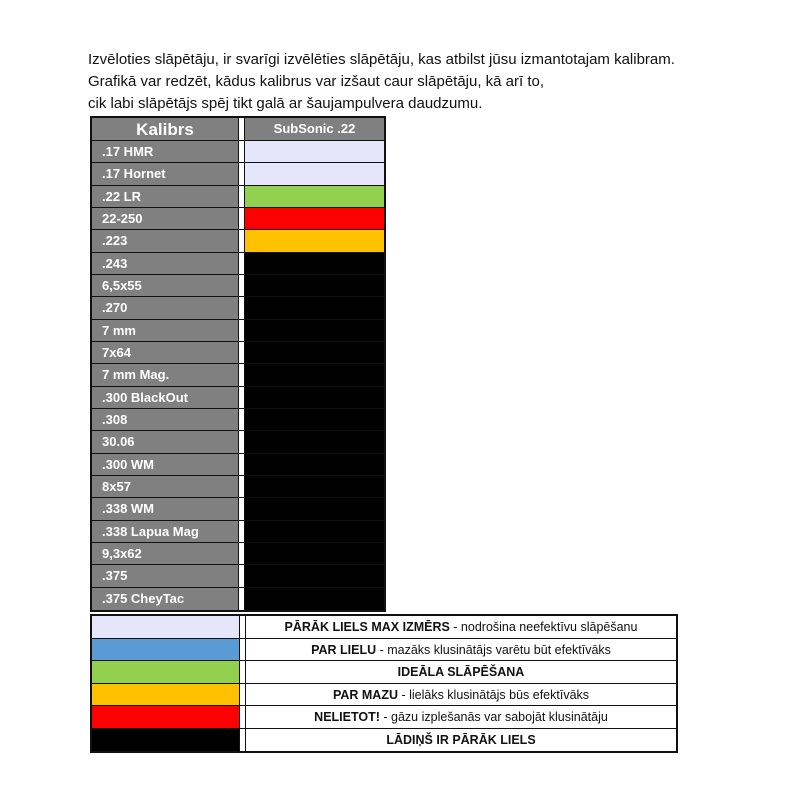 Image resolution: width=800 pixels, height=800 pixels. What do you see at coordinates (165, 419) in the screenshot?
I see `caliber-name: .308` at bounding box center [165, 419].